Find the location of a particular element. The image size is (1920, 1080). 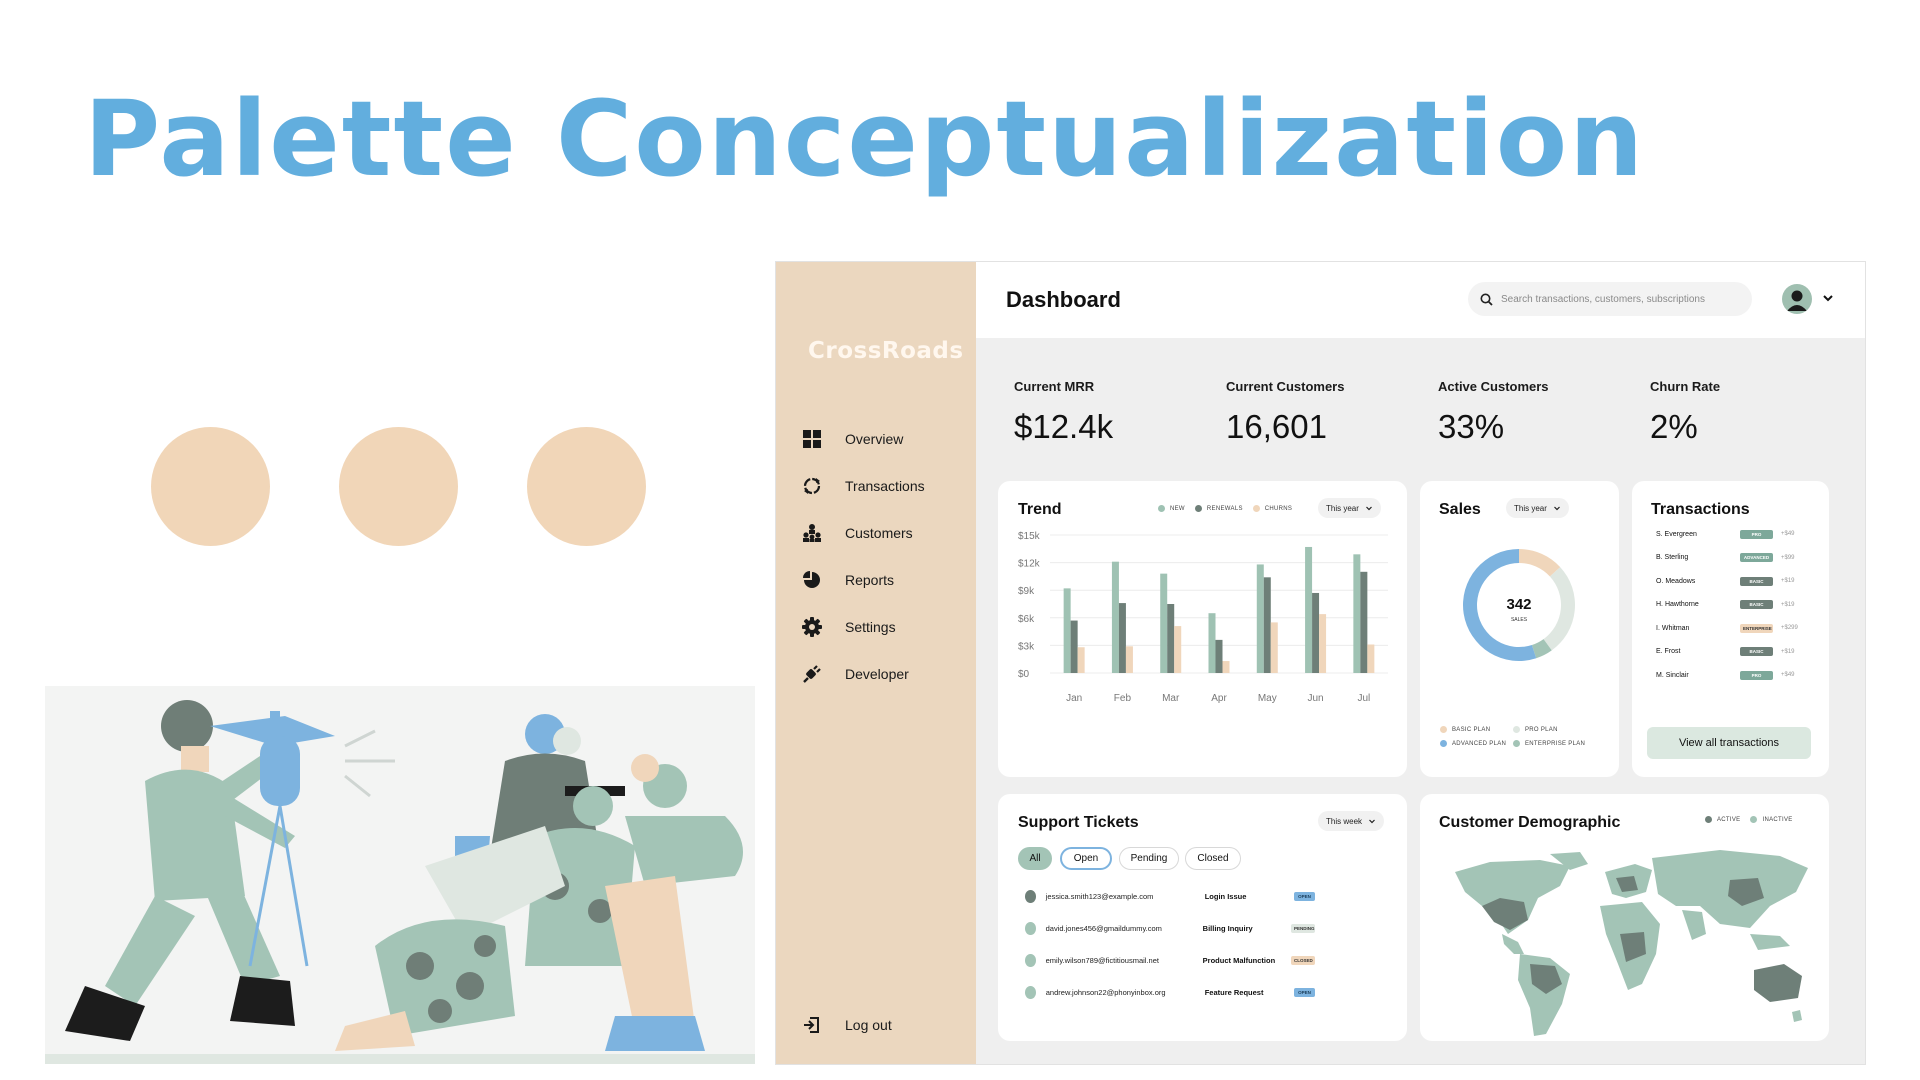

logout-label: Log out is located at coordinates (868, 1025).